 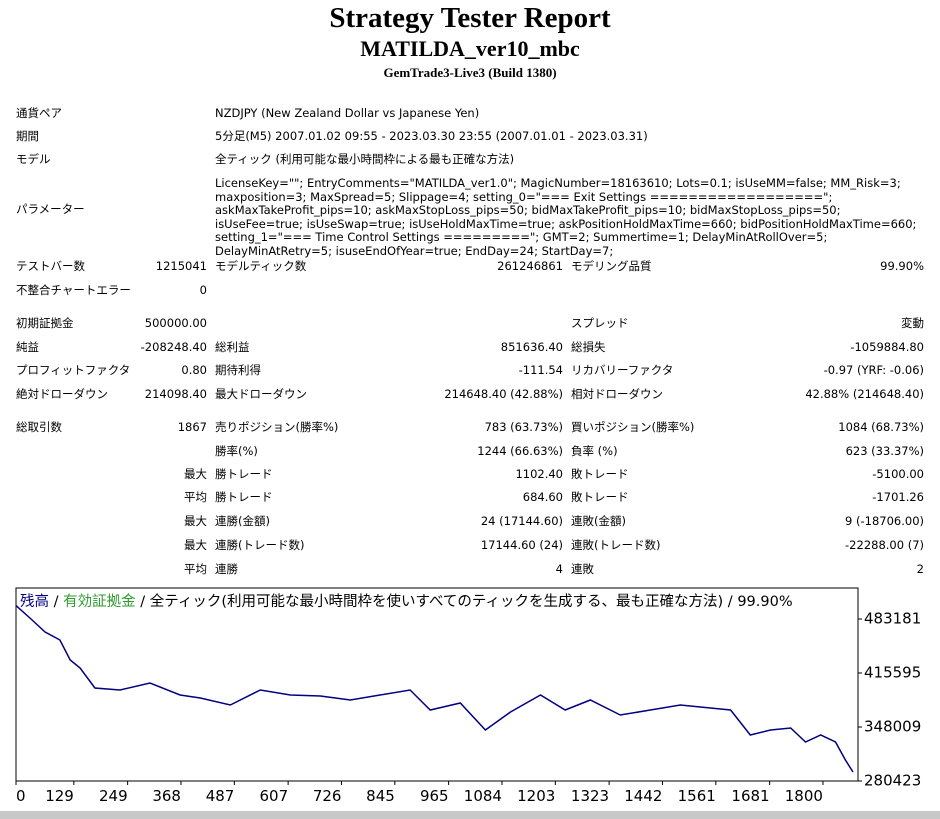 I want to click on summary-value: 0.80, so click(x=194, y=370).